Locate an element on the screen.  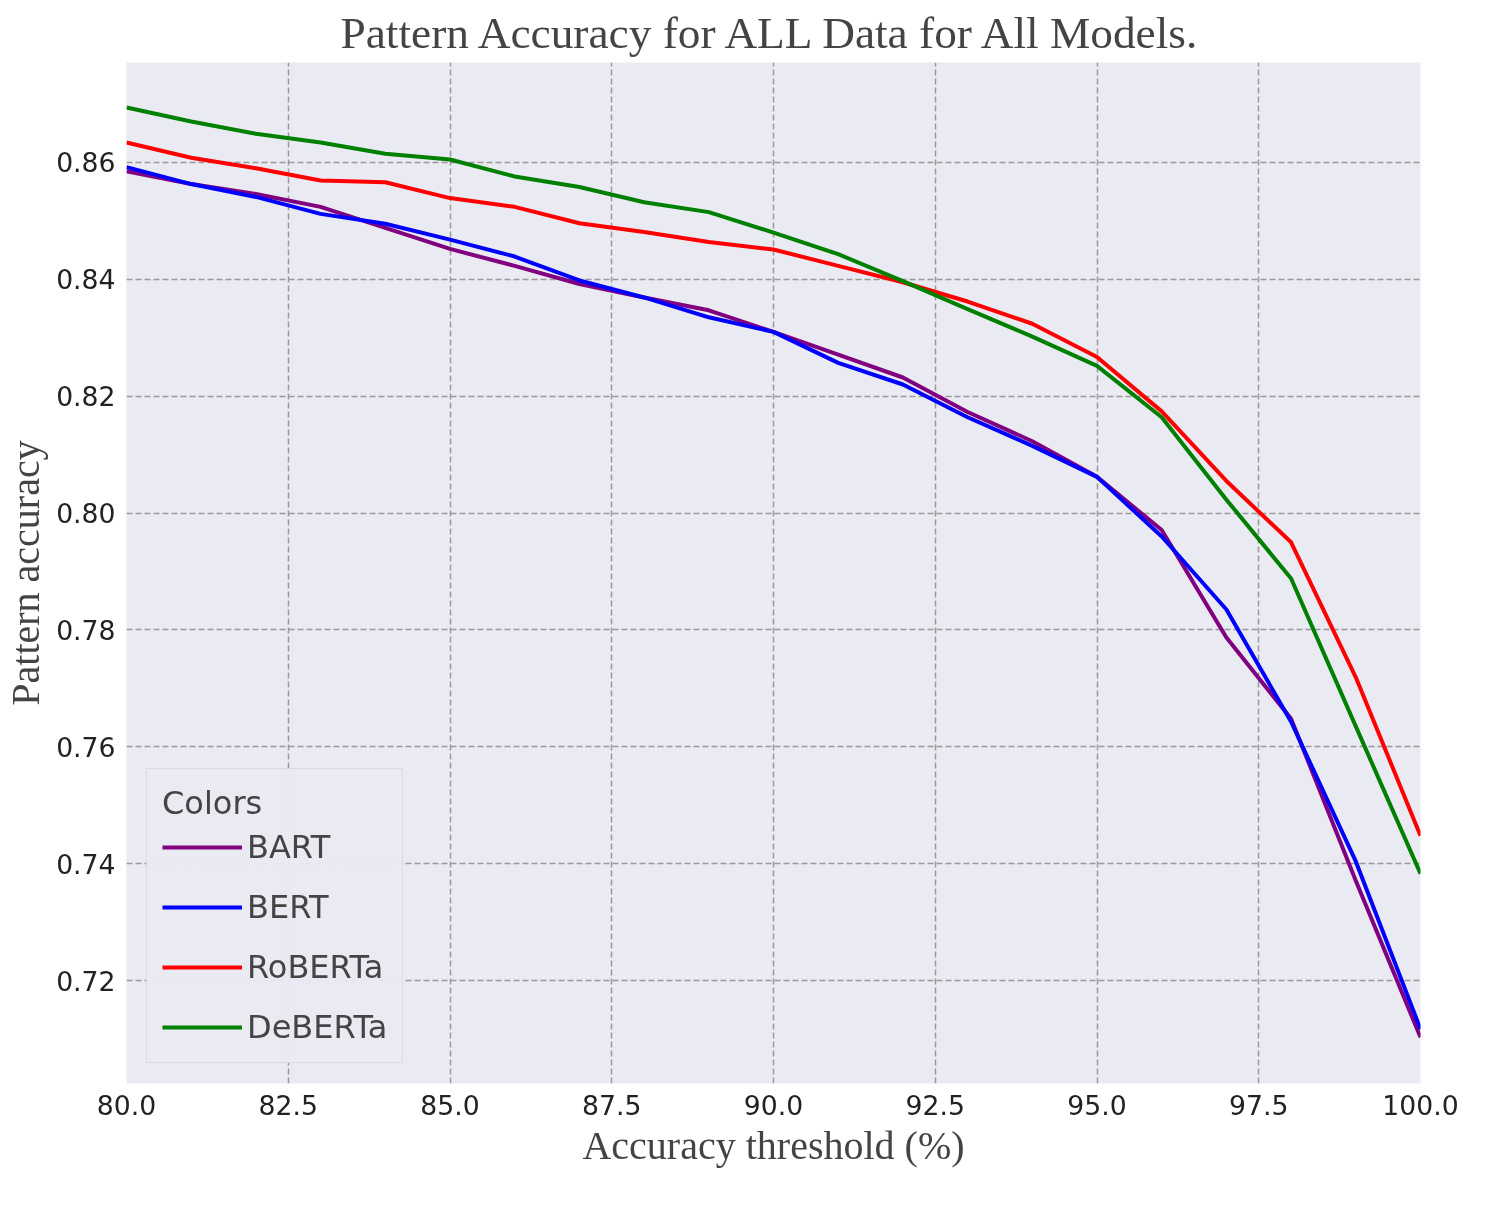
y-tick-label: 0.82 is located at coordinates (86, 397).